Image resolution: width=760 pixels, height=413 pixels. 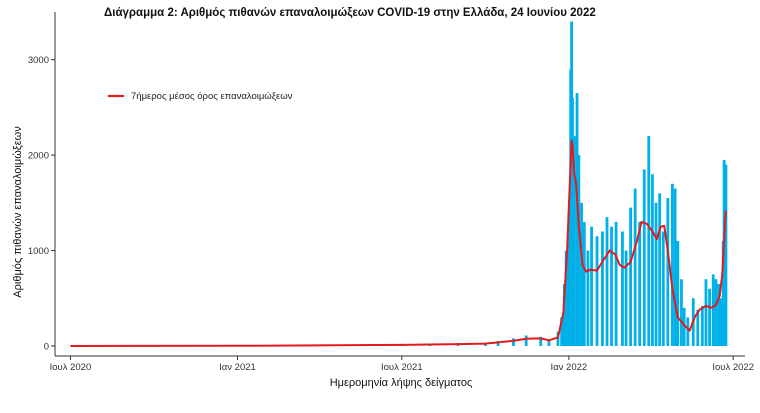 I want to click on x-axis-label: Ημερομηνία λήψης δείγματος, so click(x=401, y=383).